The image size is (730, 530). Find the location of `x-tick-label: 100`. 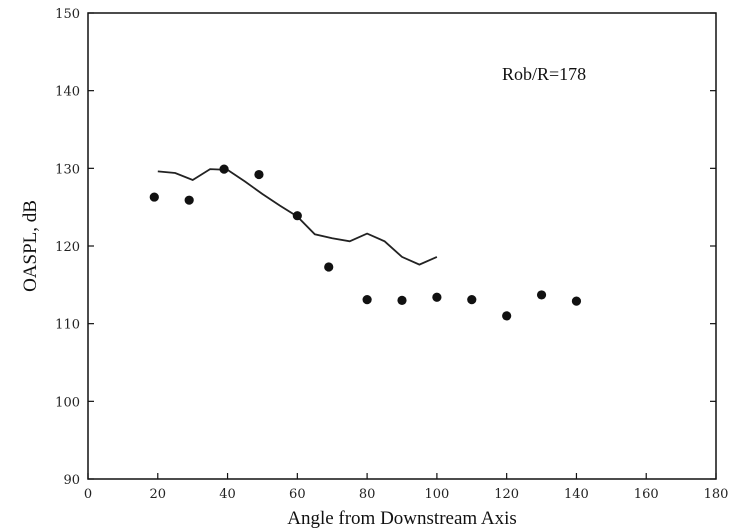

x-tick-label: 100 is located at coordinates (436, 494).